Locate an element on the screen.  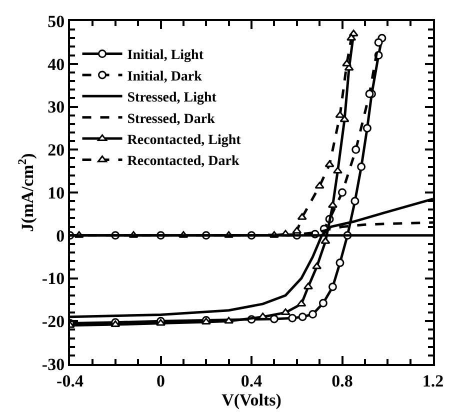
y-tick-label: 0 is located at coordinates (60, 236).